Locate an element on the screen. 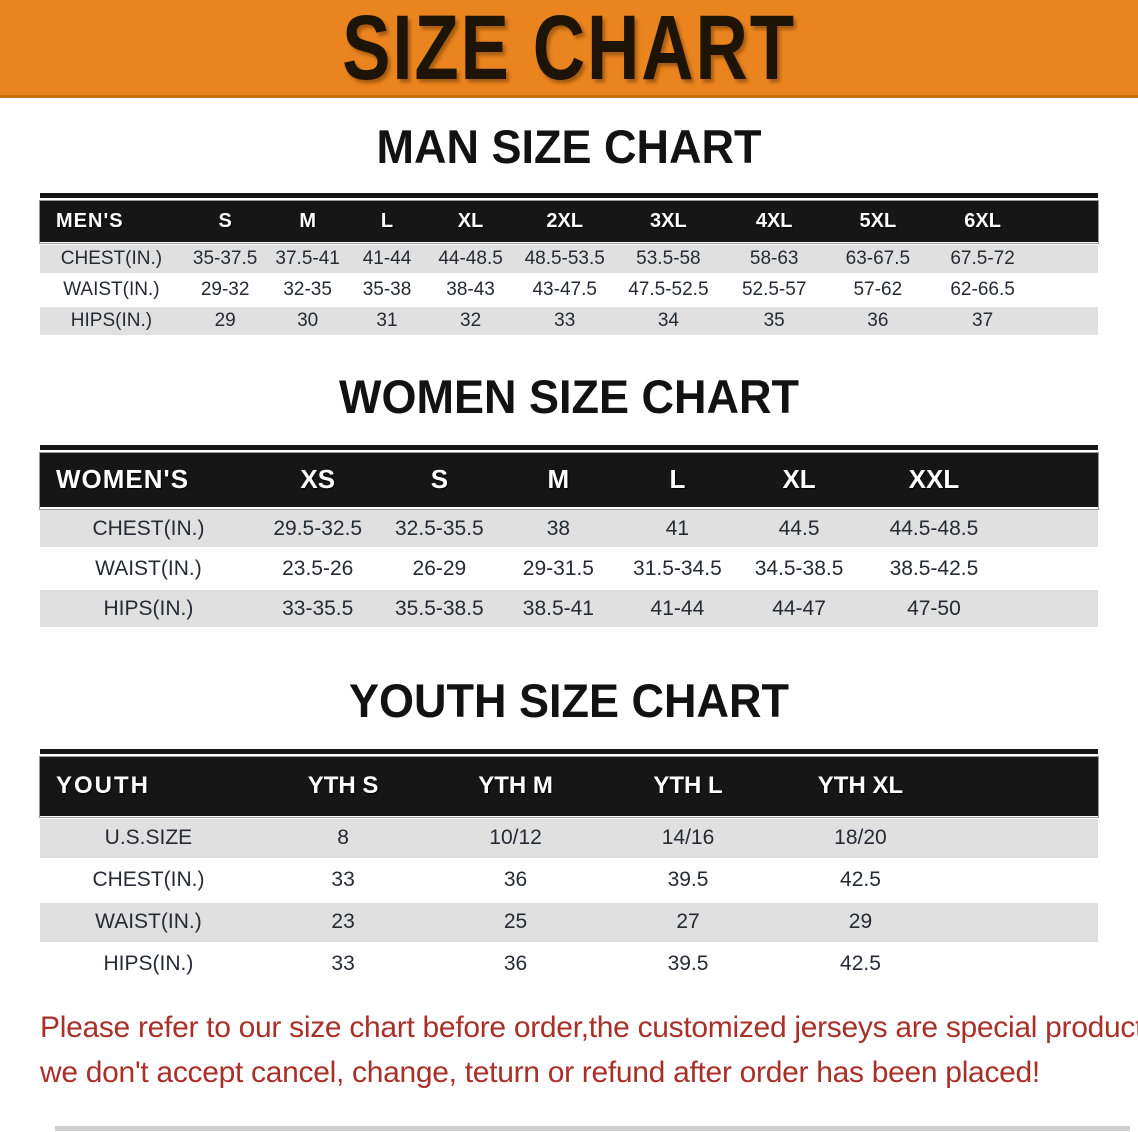  youth-header-row: YOUTH YTH S YTH M YTH L YTH XL is located at coordinates (569, 787).